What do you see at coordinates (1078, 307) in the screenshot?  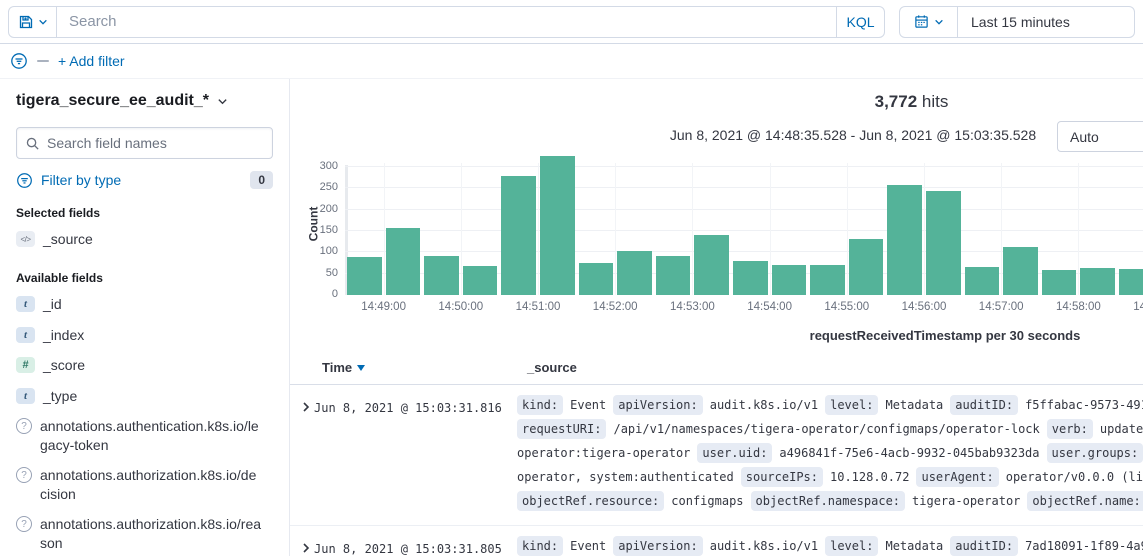 I see `x-tick-label: 14:58:00` at bounding box center [1078, 307].